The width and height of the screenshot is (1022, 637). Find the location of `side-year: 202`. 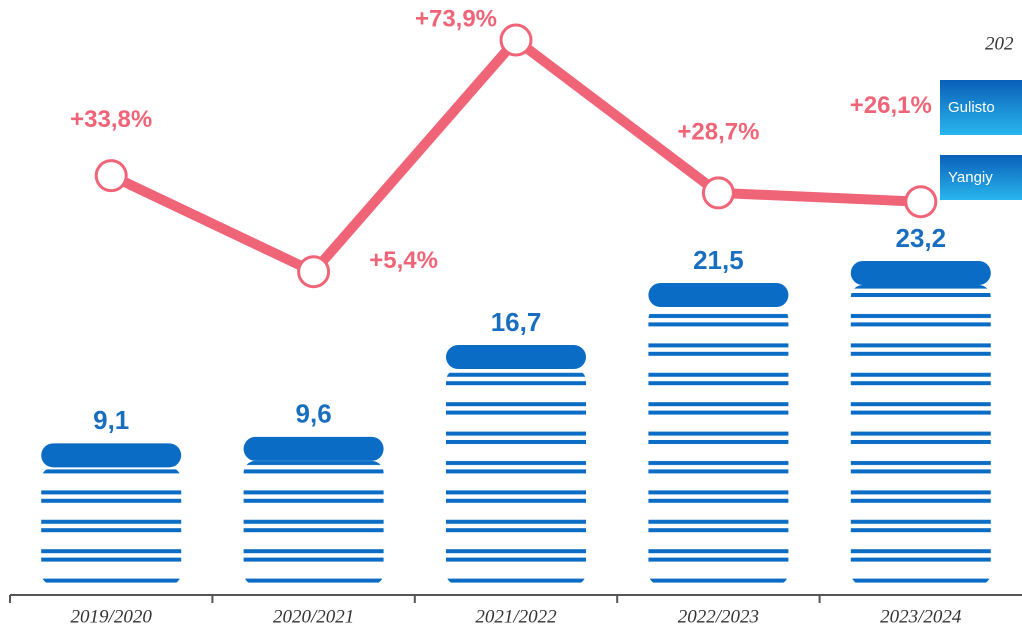

side-year: 202 is located at coordinates (999, 43).